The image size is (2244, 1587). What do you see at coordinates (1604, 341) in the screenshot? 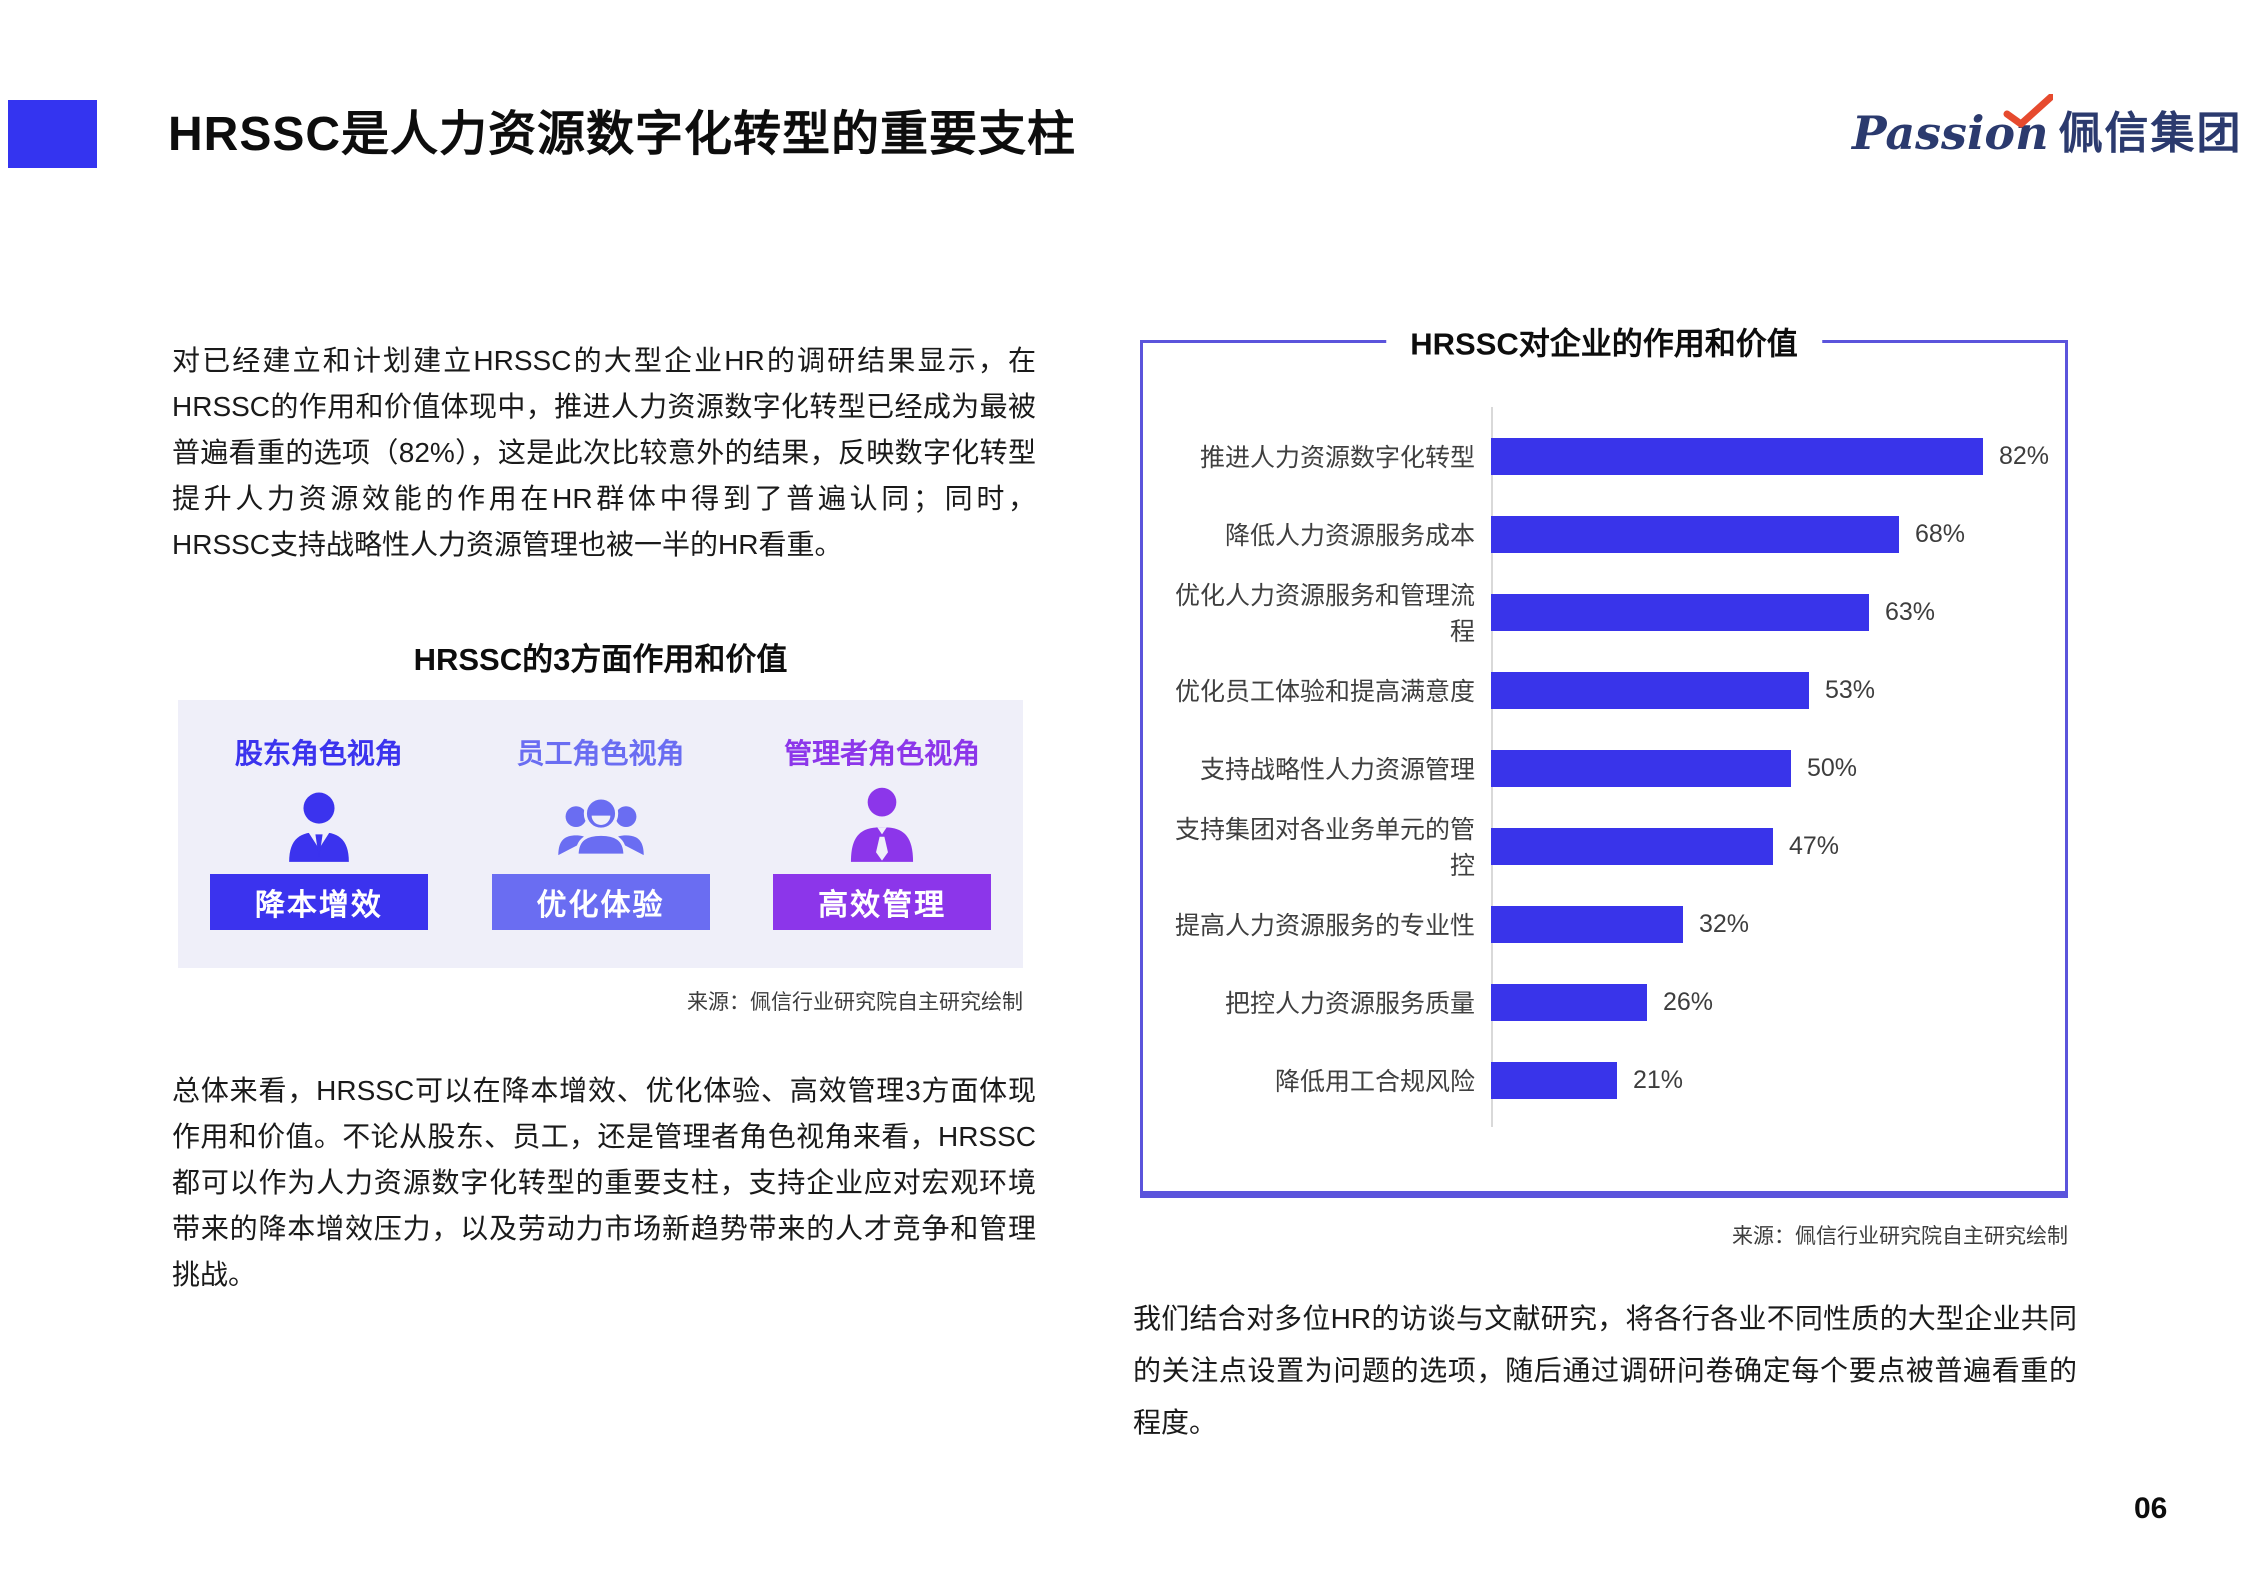
I see `chart-title: HRSSC对企业的作用和价值` at bounding box center [1604, 341].